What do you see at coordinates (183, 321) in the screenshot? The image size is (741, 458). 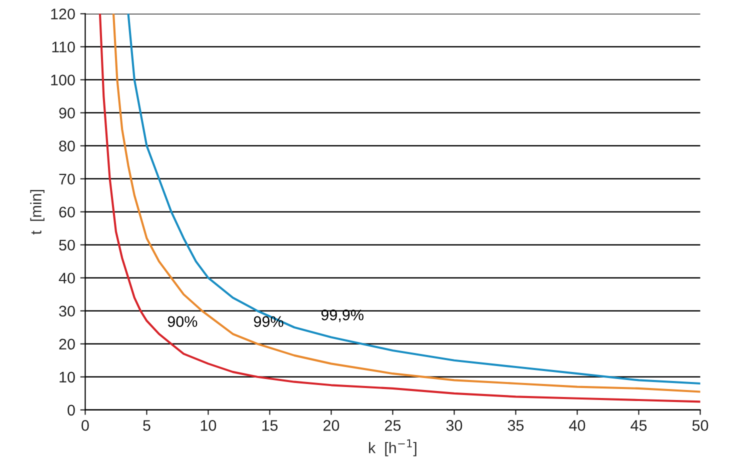 I see `annotation: 90%` at bounding box center [183, 321].